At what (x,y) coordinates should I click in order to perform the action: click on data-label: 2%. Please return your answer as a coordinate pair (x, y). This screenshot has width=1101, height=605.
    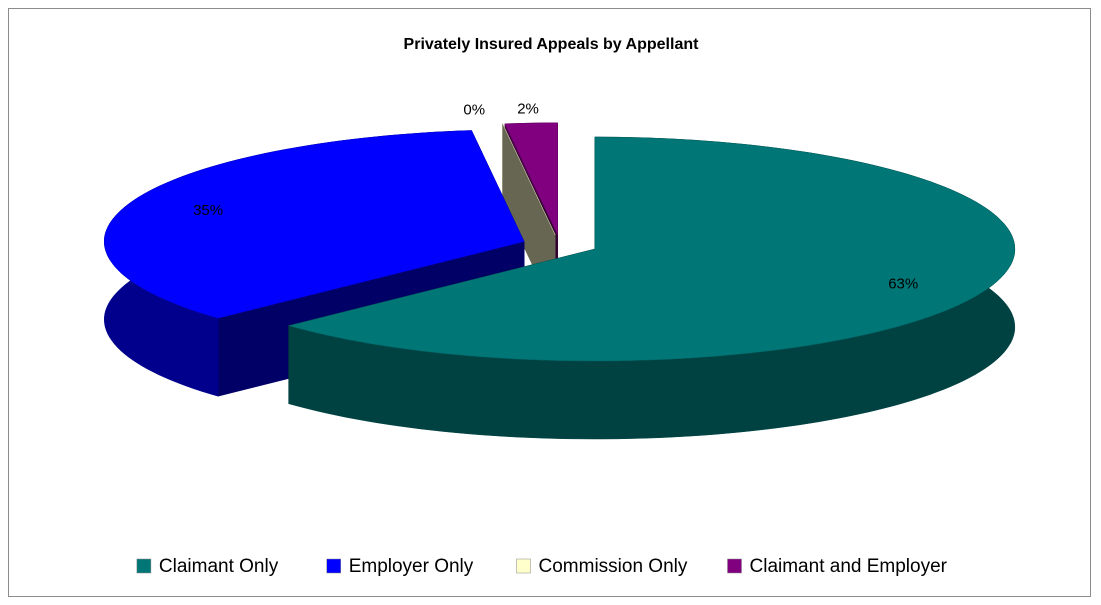
    Looking at the image, I should click on (528, 109).